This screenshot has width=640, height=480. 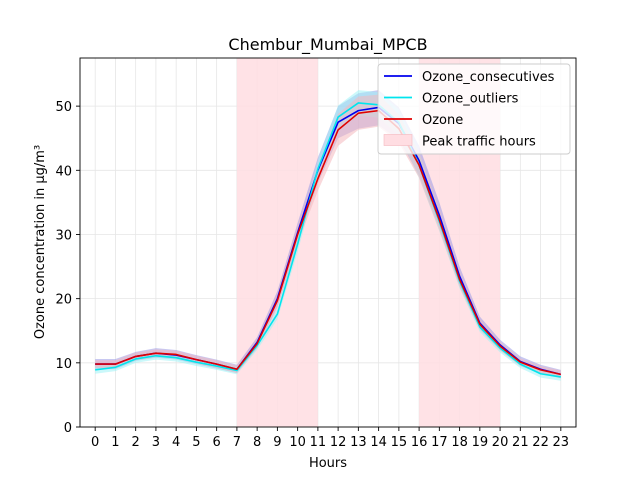 What do you see at coordinates (237, 442) in the screenshot?
I see `x-tick-label: 7` at bounding box center [237, 442].